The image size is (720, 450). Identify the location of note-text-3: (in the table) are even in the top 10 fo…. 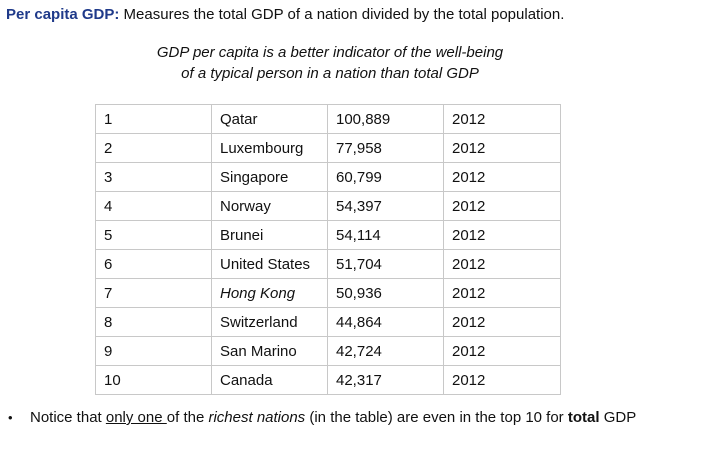
(436, 417).